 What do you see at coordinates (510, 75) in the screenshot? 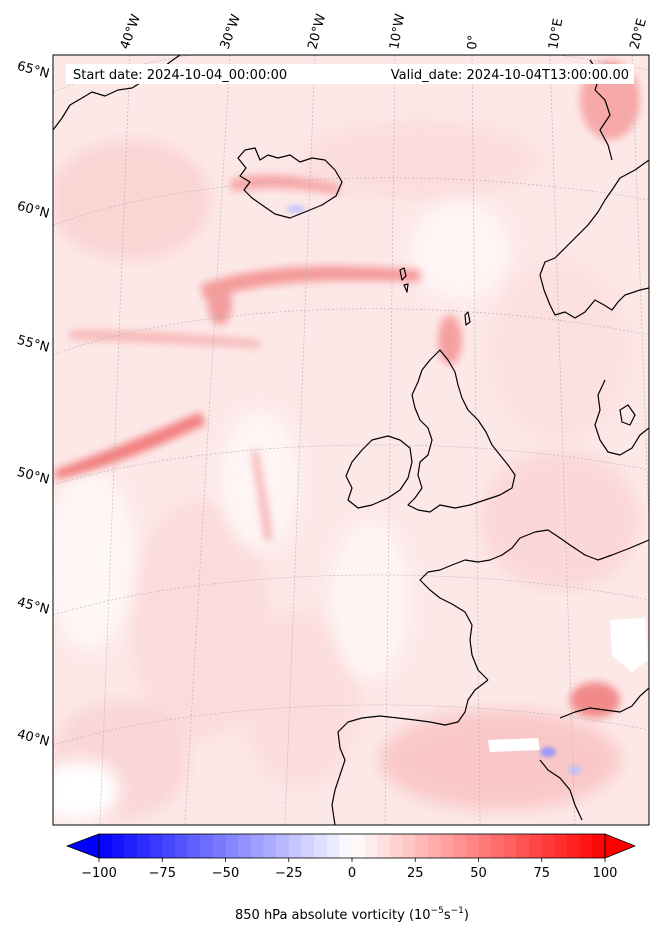
I see `valid-date-label: Valid_date: 2024-10-04T13:00:00.00` at bounding box center [510, 75].